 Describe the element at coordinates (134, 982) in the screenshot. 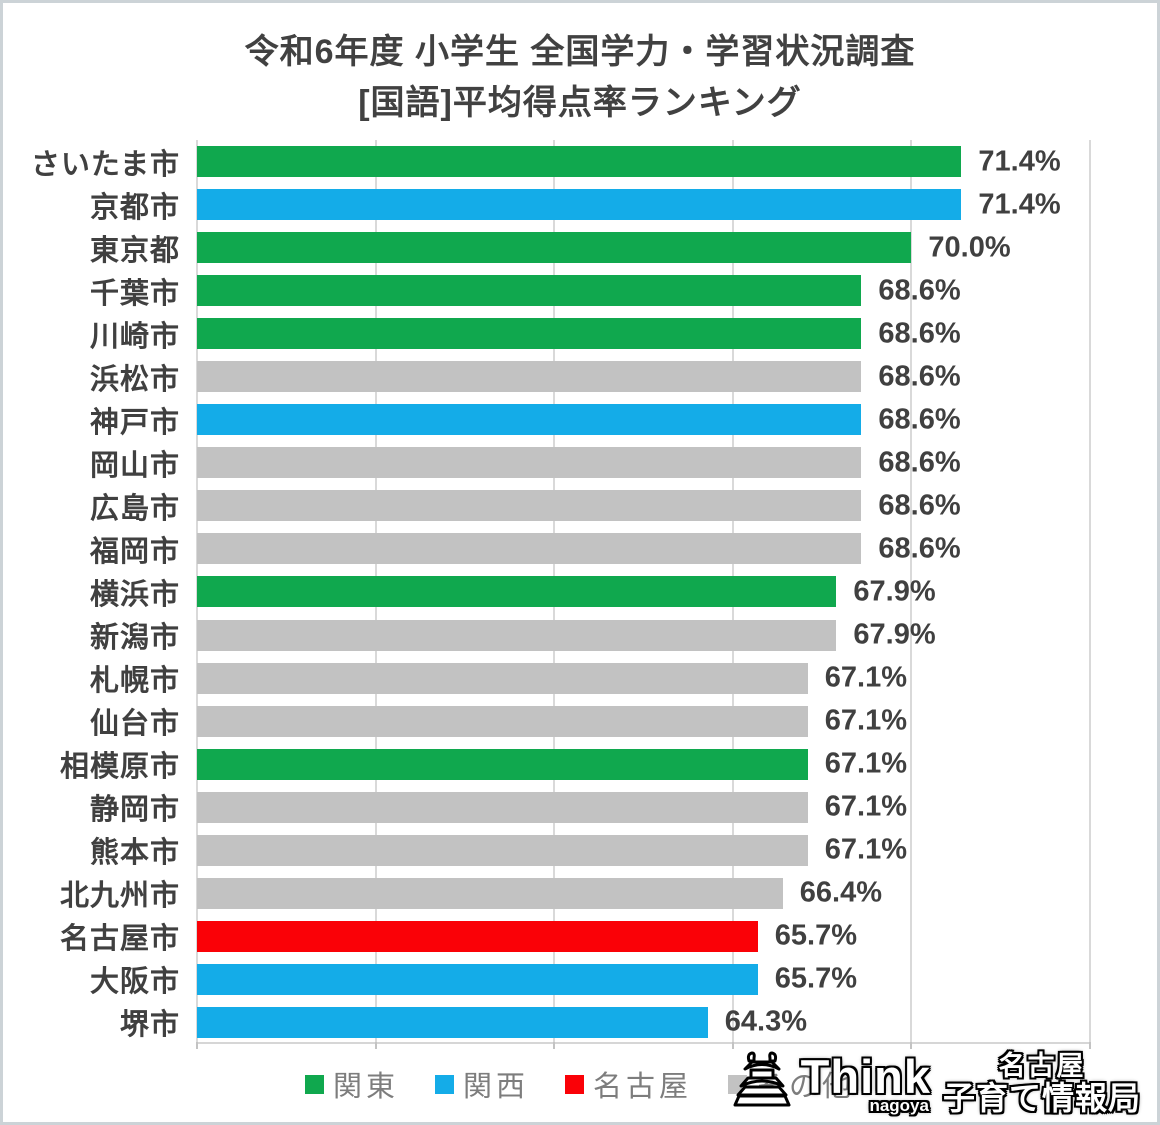

I see `category-label: 大阪市` at that location.